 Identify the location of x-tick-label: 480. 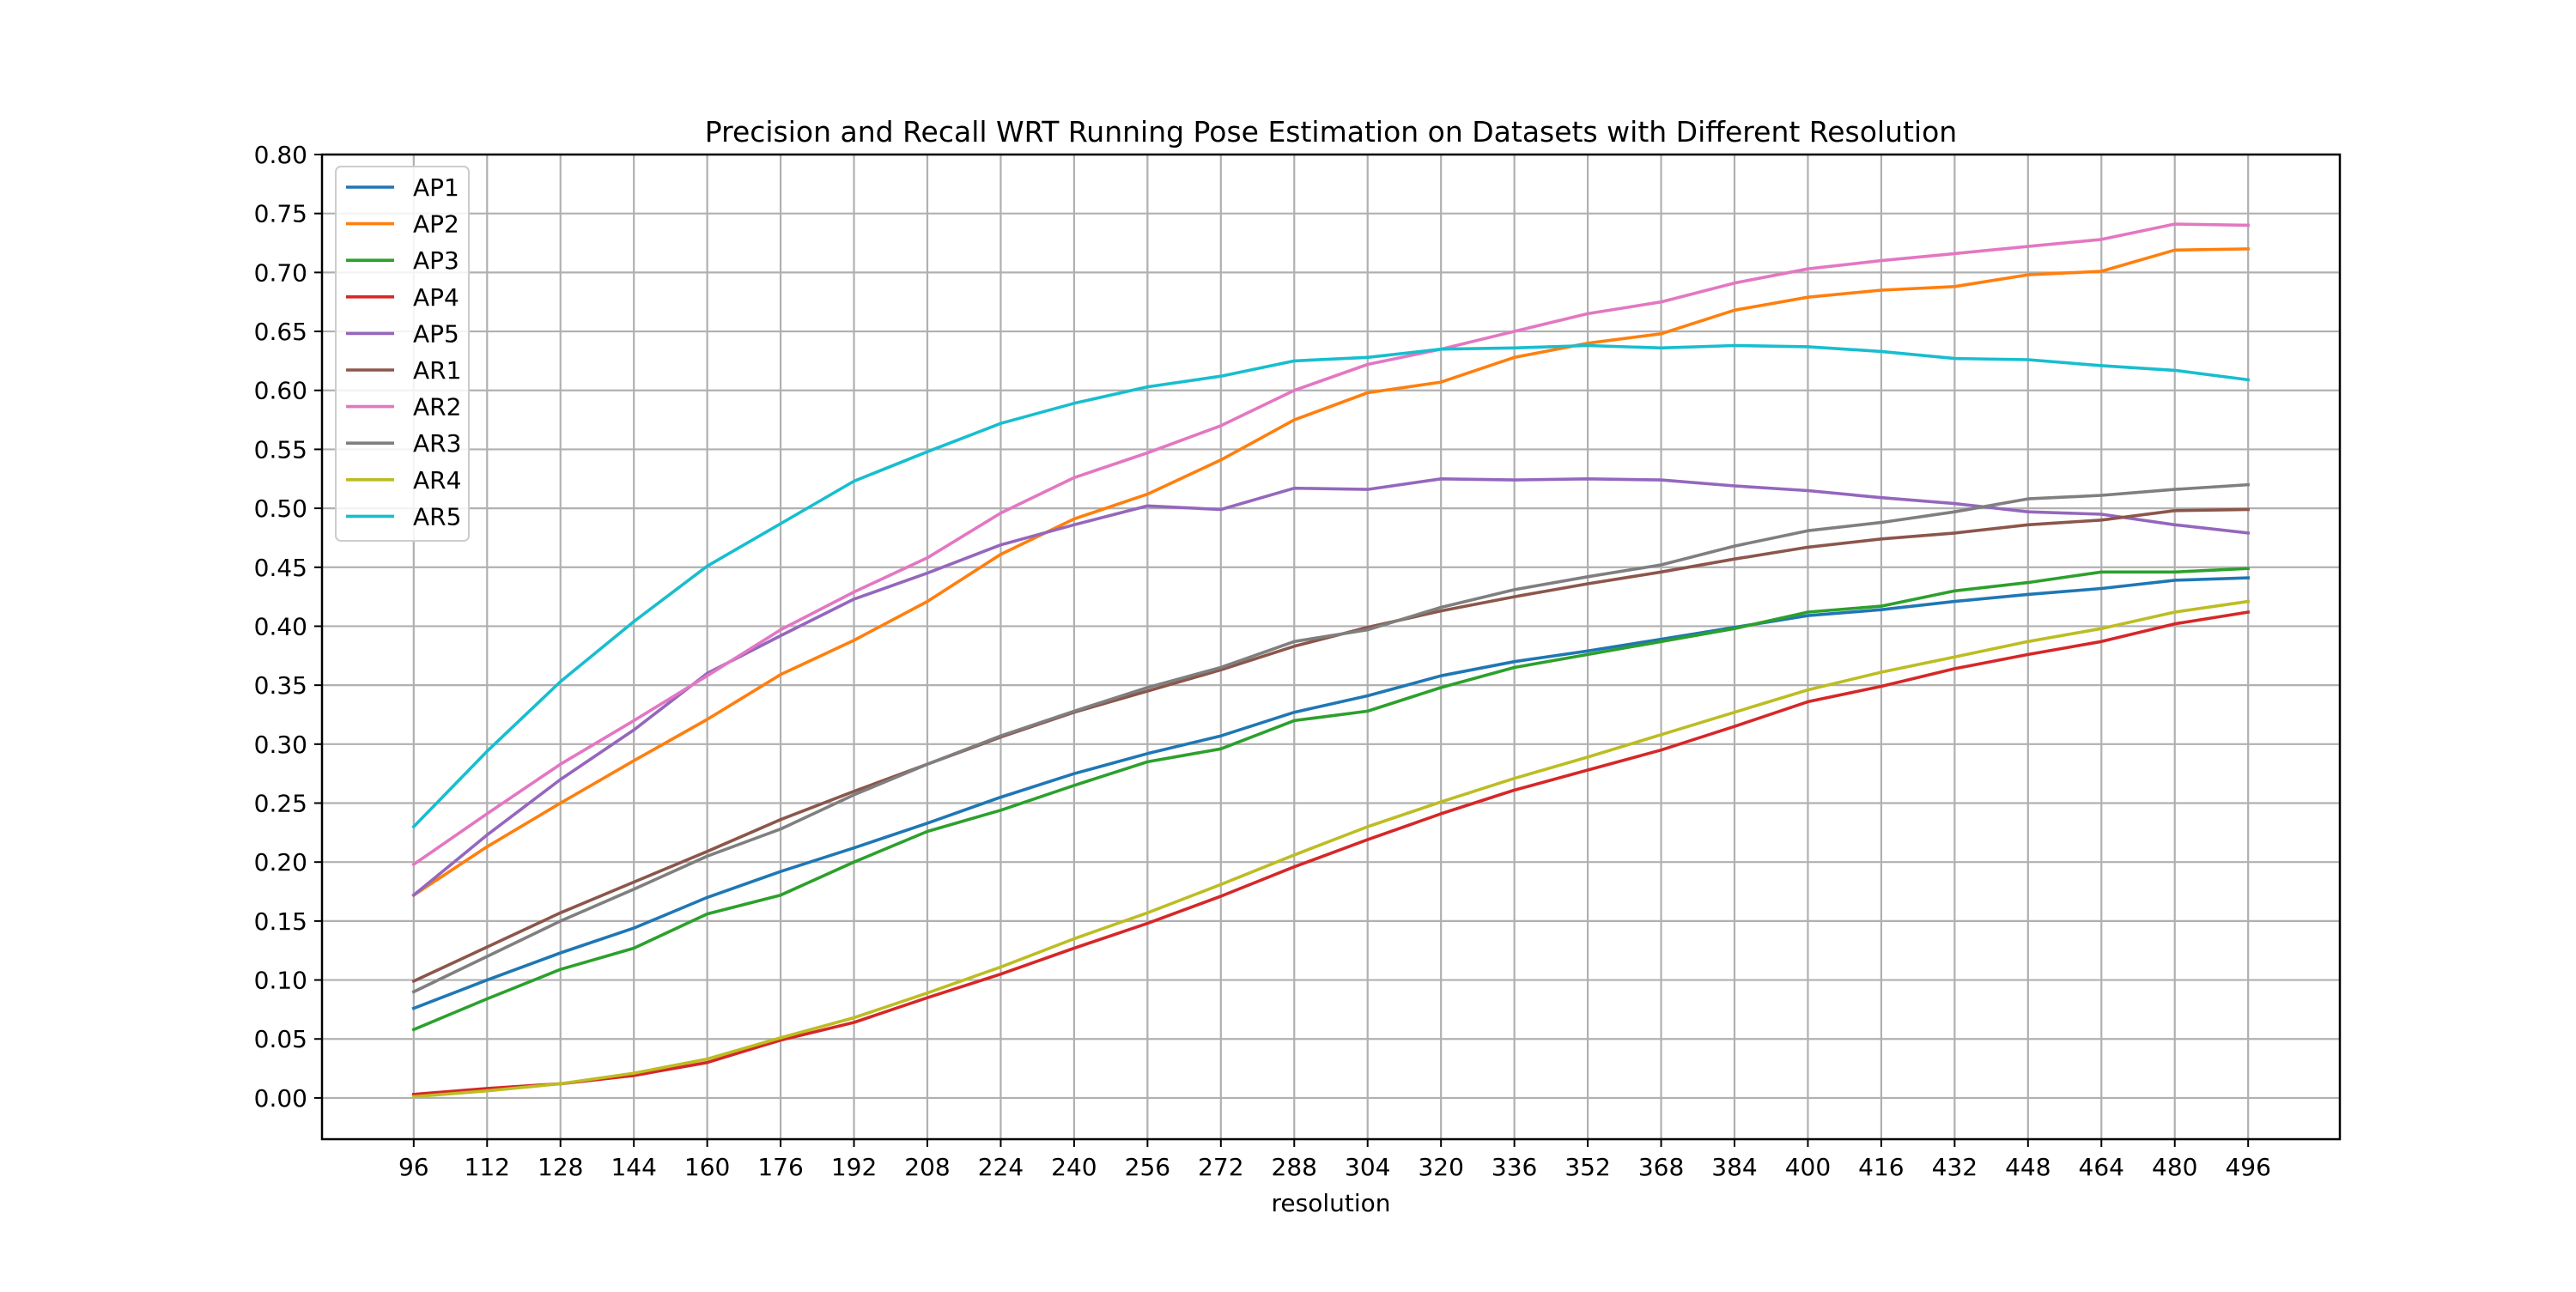
(2174, 1167).